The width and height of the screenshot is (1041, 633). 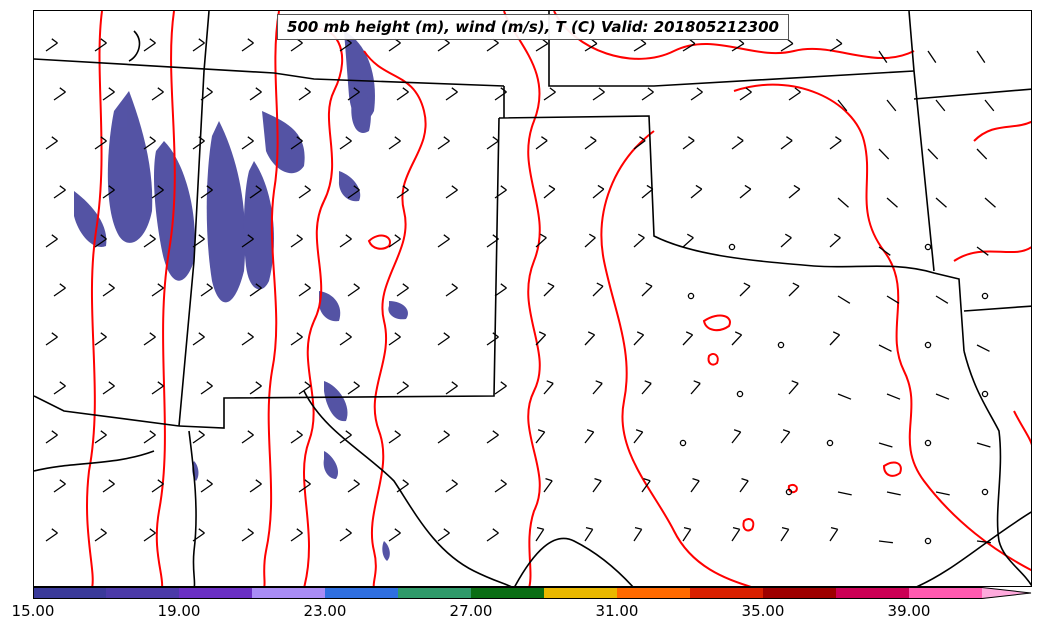 What do you see at coordinates (617, 611) in the screenshot?
I see `colorbar-tick-label: 31.00` at bounding box center [617, 611].